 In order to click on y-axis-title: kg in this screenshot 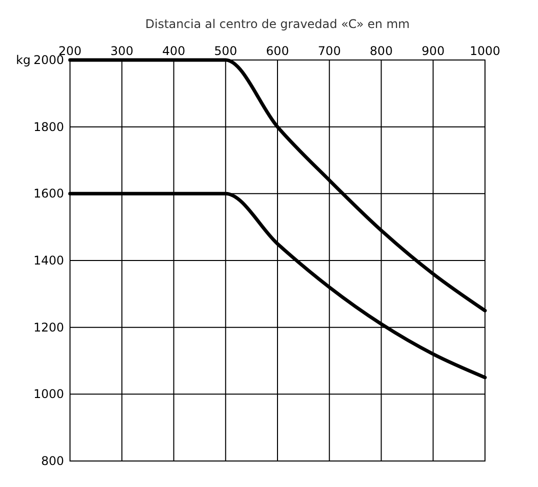, I will do `click(23, 60)`.